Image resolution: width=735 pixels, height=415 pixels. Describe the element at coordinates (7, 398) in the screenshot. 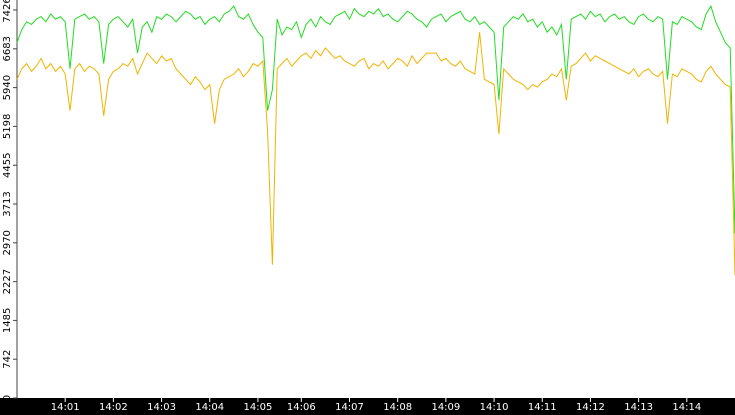

I see `y-tick-label: 0` at that location.